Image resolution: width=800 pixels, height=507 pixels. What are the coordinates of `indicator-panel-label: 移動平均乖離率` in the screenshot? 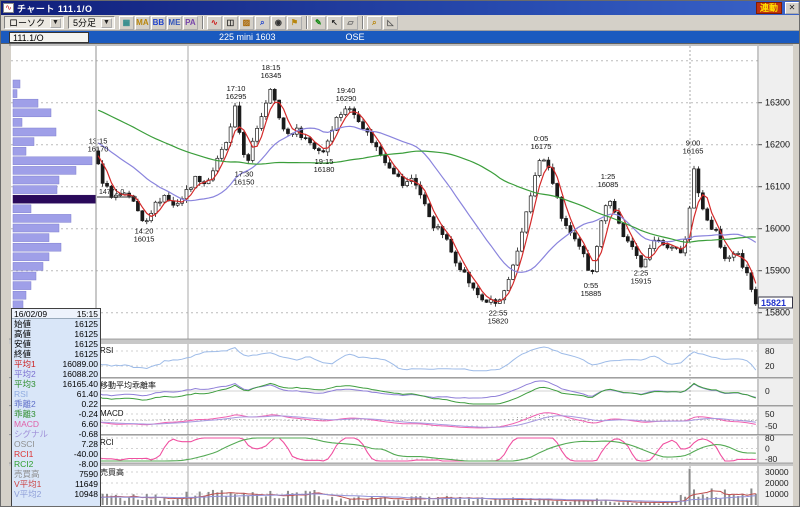 It's located at (128, 385).